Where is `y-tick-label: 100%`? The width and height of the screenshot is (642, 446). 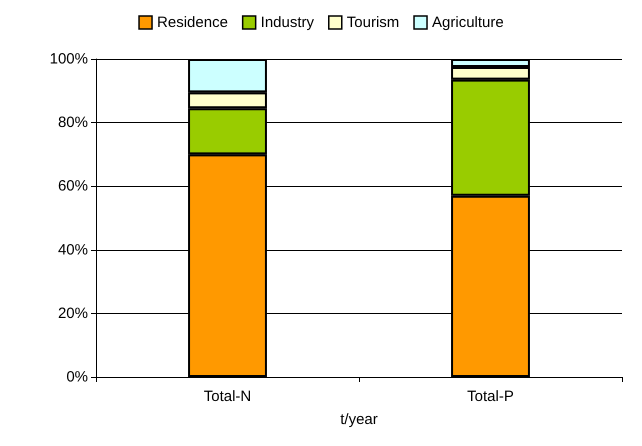
y-tick-label: 100% is located at coordinates (69, 59).